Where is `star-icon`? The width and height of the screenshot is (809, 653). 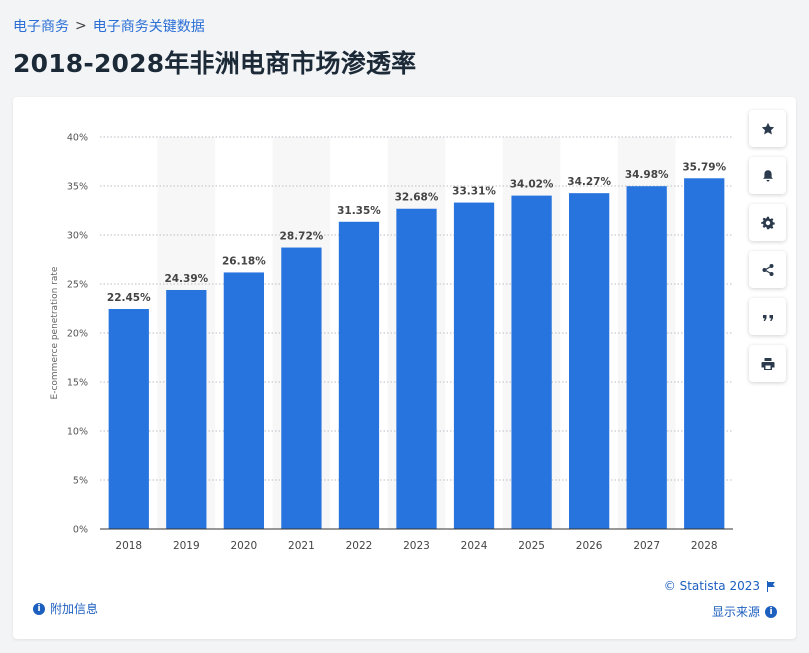 star-icon is located at coordinates (767, 128).